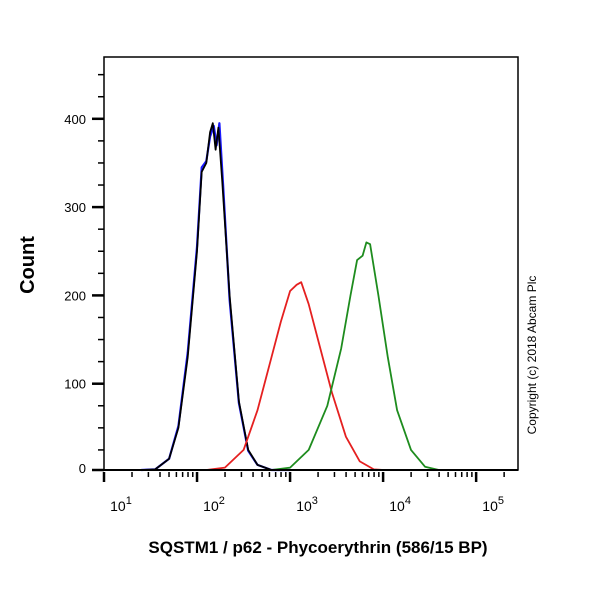 This screenshot has width=600, height=600. What do you see at coordinates (408, 501) in the screenshot?
I see `x-tick-exponent: 4` at bounding box center [408, 501].